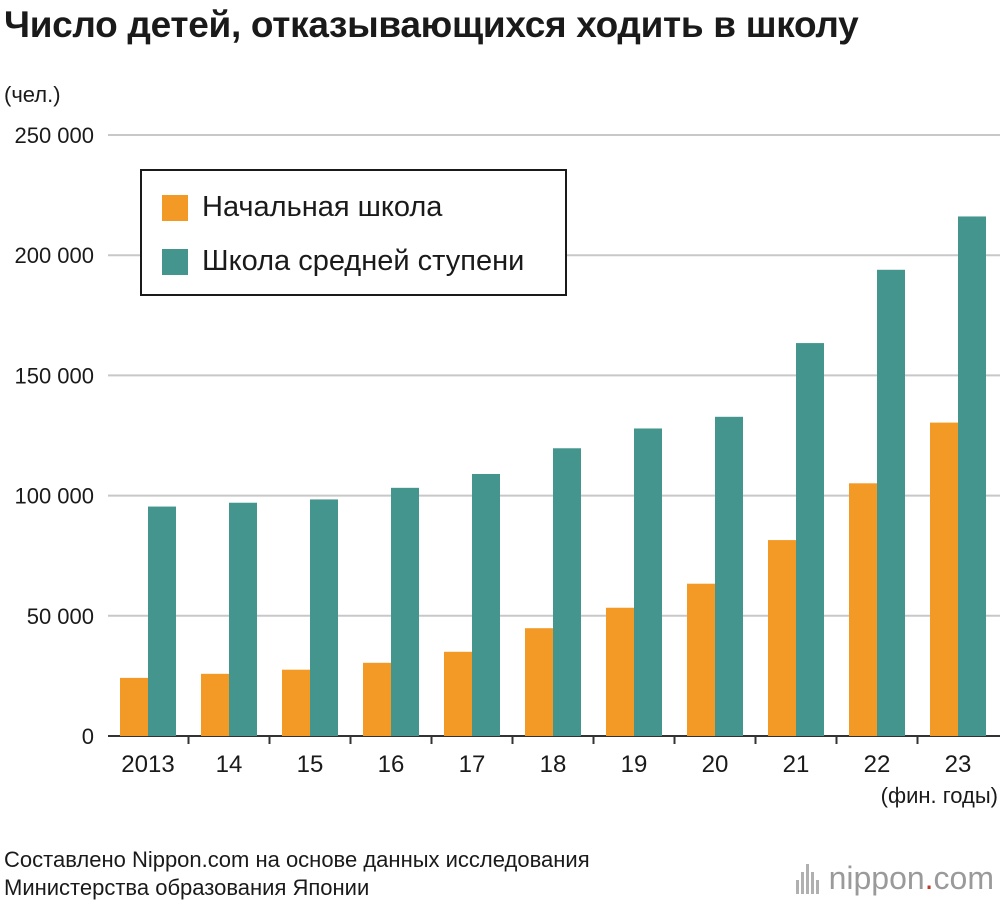 The height and width of the screenshot is (908, 1000). I want to click on source-line-2: Министерства образования Японии, so click(187, 887).